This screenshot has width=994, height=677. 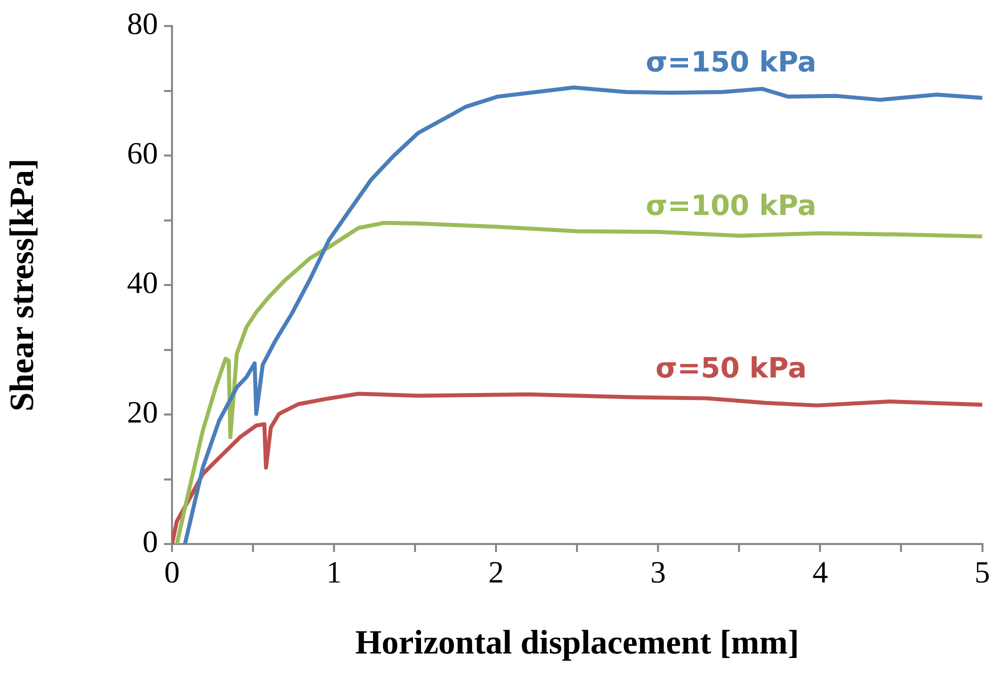 I want to click on series-label: σ=100 kPa, so click(x=731, y=205).